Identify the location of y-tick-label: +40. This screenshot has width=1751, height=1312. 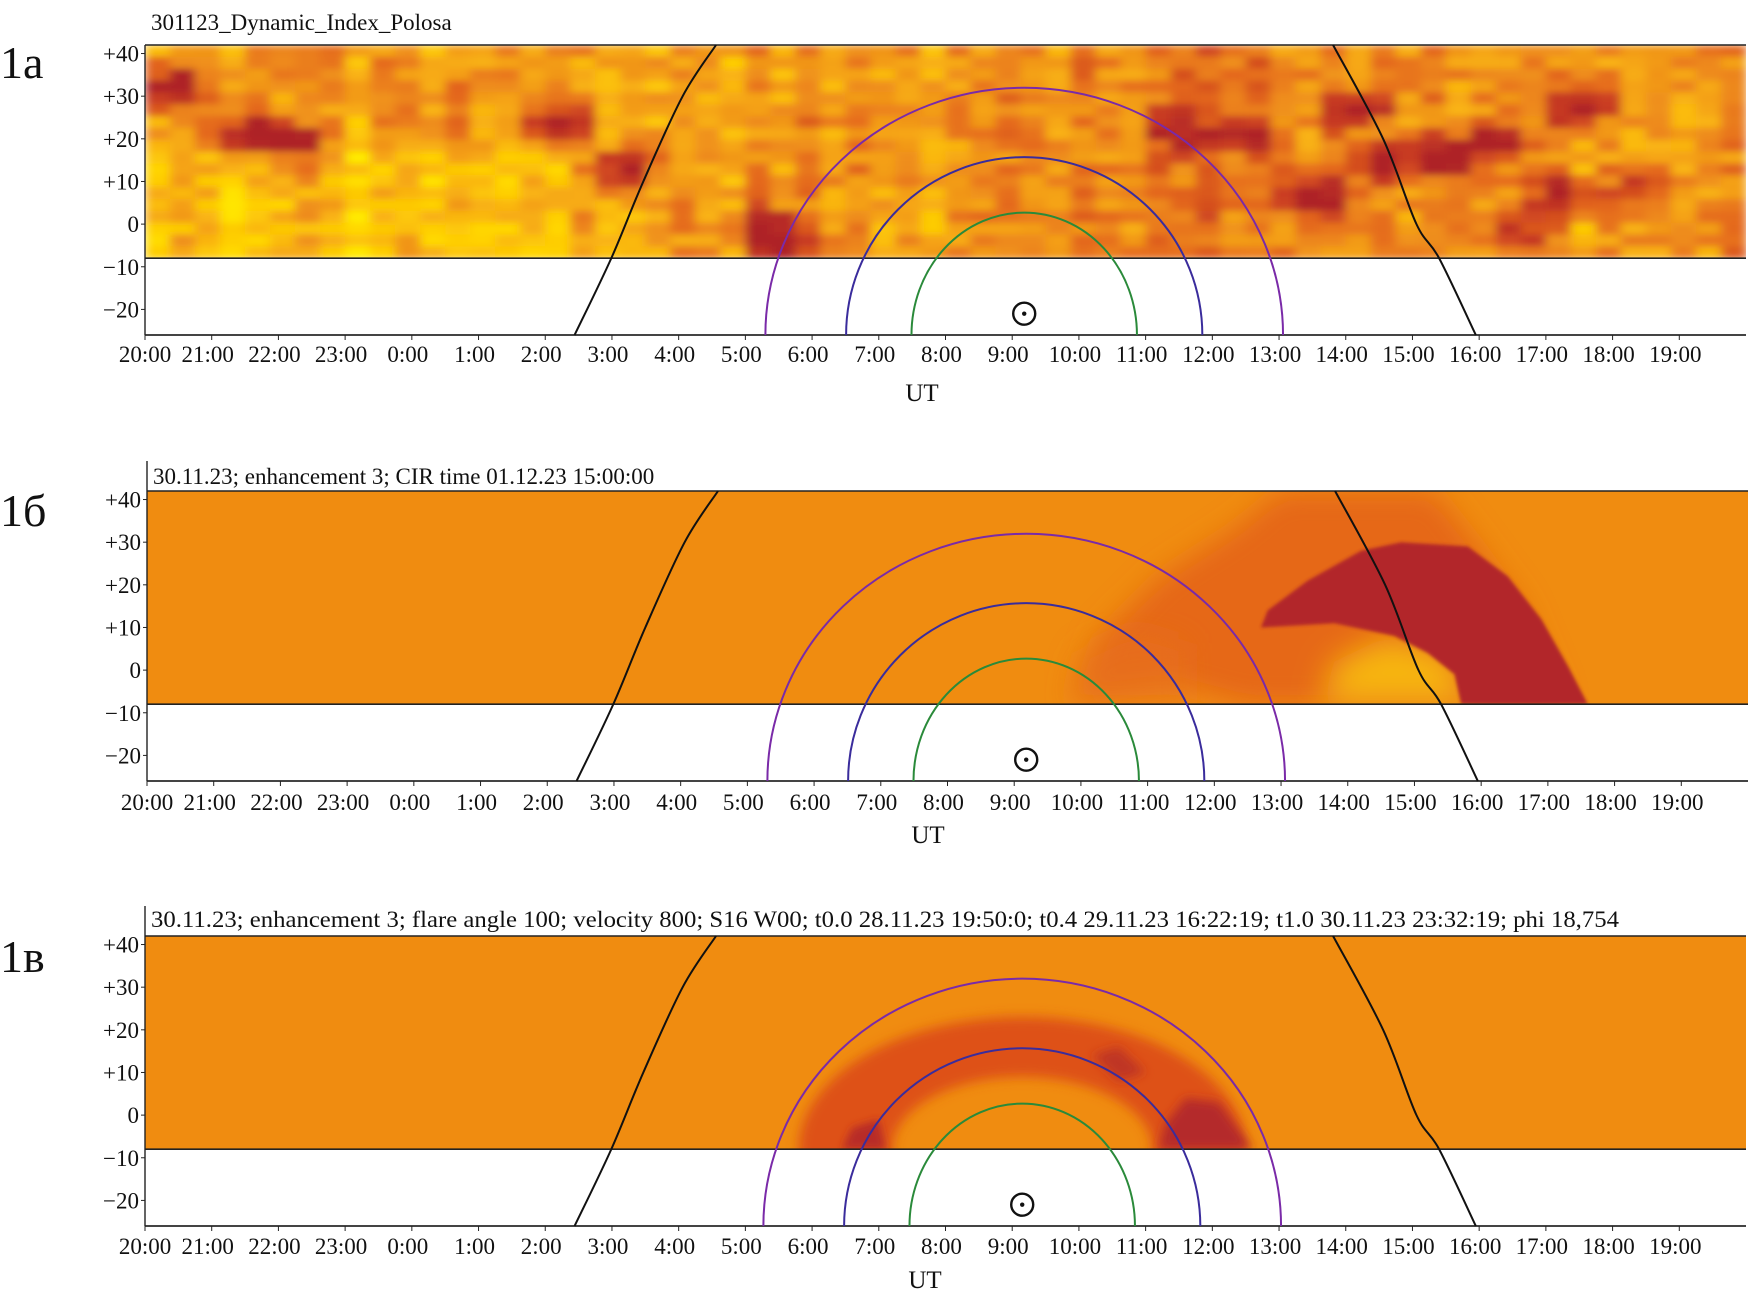
(123, 500).